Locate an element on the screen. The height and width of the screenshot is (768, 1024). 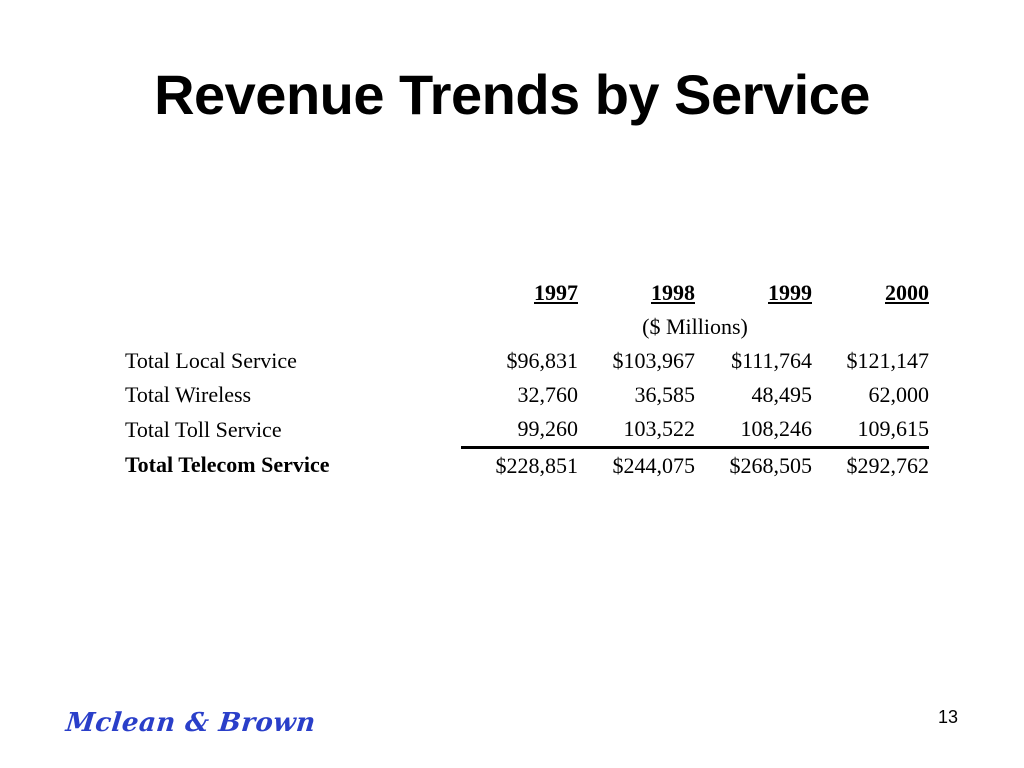
table-cell: 32,760 is located at coordinates (548, 394).